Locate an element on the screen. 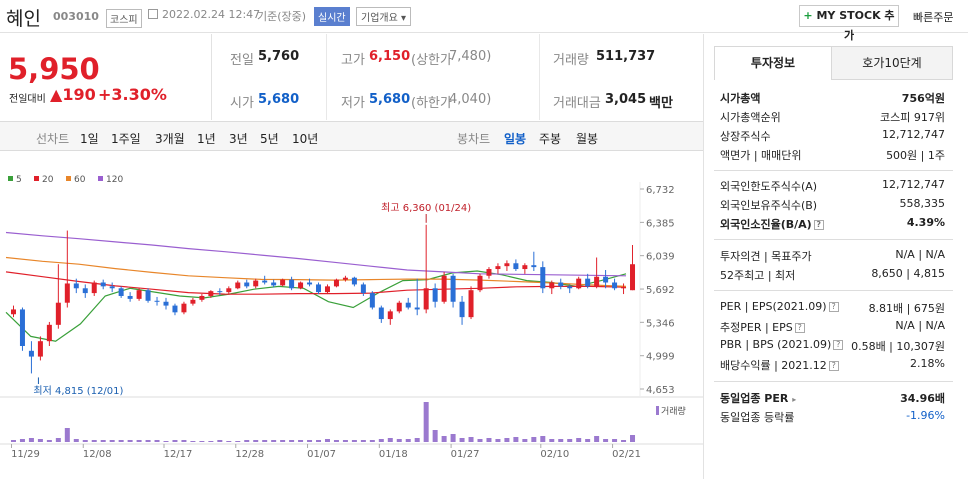 The height and width of the screenshot is (479, 968). tab-3m: 3개월 is located at coordinates (170, 139).